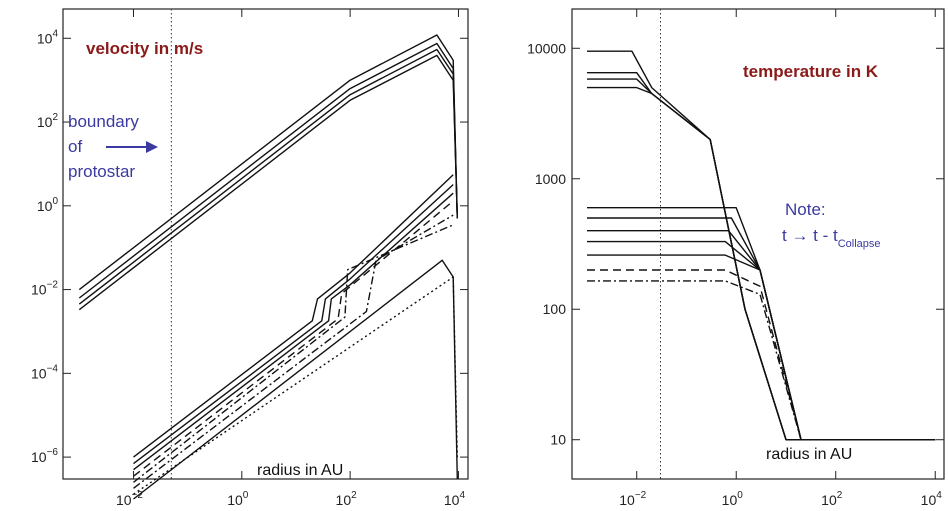 This screenshot has height=511, width=948. Describe the element at coordinates (809, 454) in the screenshot. I see `temperature-xlabel: radius in AU` at that location.